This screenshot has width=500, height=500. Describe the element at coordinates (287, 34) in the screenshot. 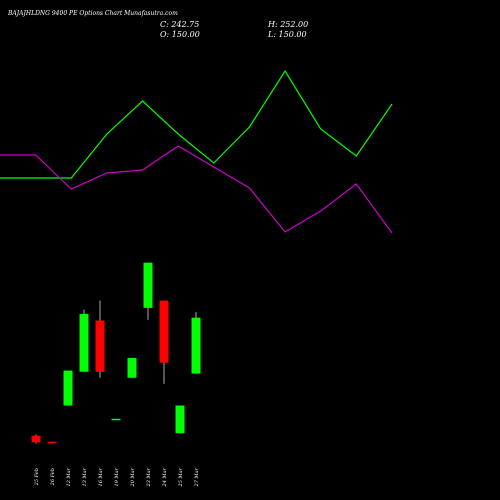

I see `summary-low: L: 150.00` at that location.